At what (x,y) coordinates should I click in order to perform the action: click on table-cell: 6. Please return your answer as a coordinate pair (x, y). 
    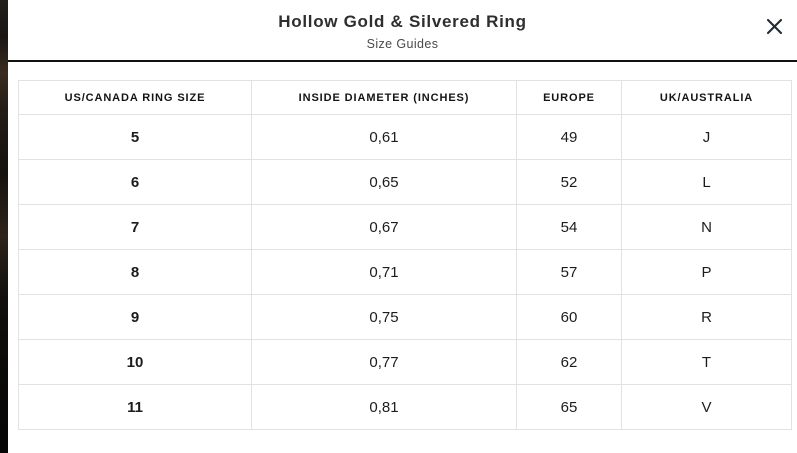
    Looking at the image, I should click on (135, 182).